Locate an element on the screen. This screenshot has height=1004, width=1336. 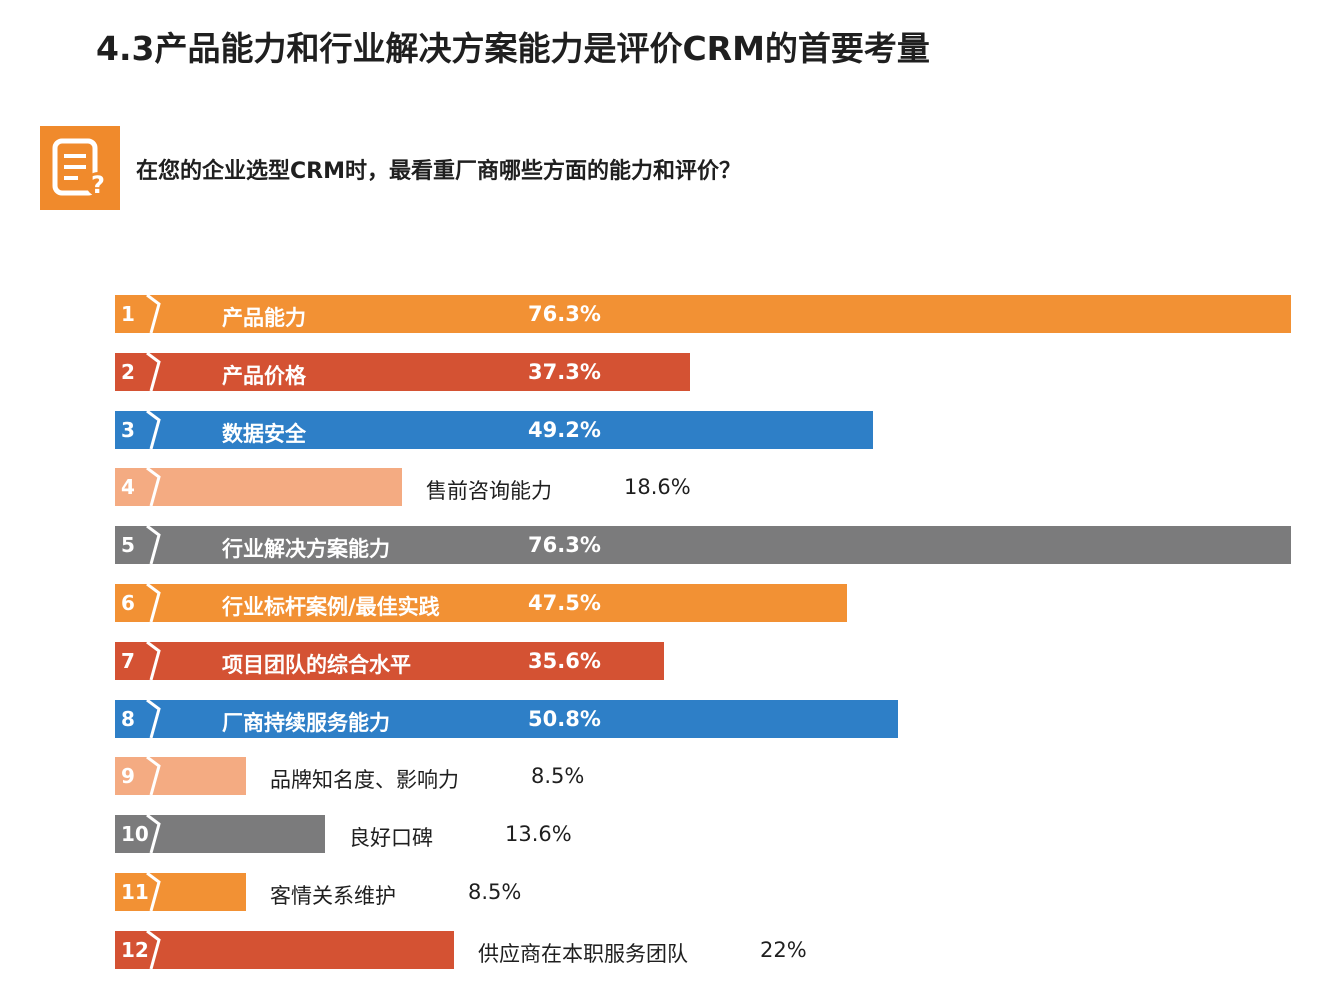
rank-number: 7 is located at coordinates (128, 661).